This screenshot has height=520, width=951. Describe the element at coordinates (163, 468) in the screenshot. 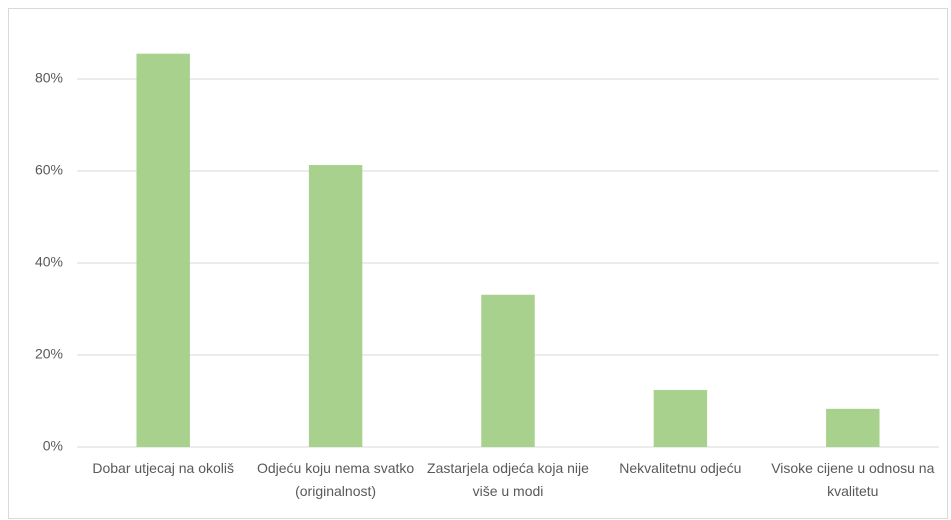

I see `x-tick-label: Dobar utjecaj na okoliš` at that location.